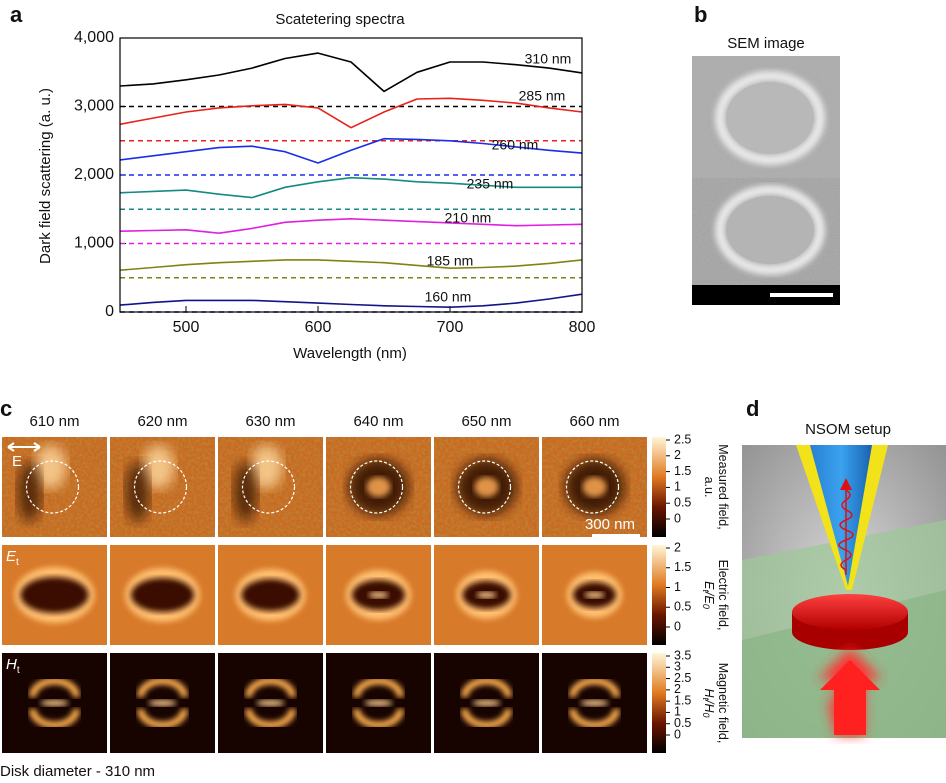  What do you see at coordinates (24, 447) in the screenshot?
I see `polarization-arrow` at bounding box center [24, 447].